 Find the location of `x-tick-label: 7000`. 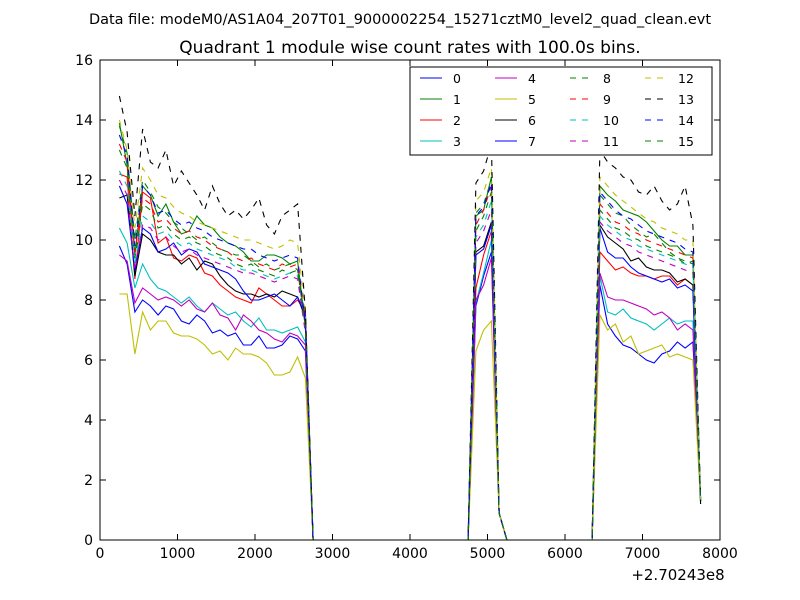

x-tick-label: 7000 is located at coordinates (643, 554).